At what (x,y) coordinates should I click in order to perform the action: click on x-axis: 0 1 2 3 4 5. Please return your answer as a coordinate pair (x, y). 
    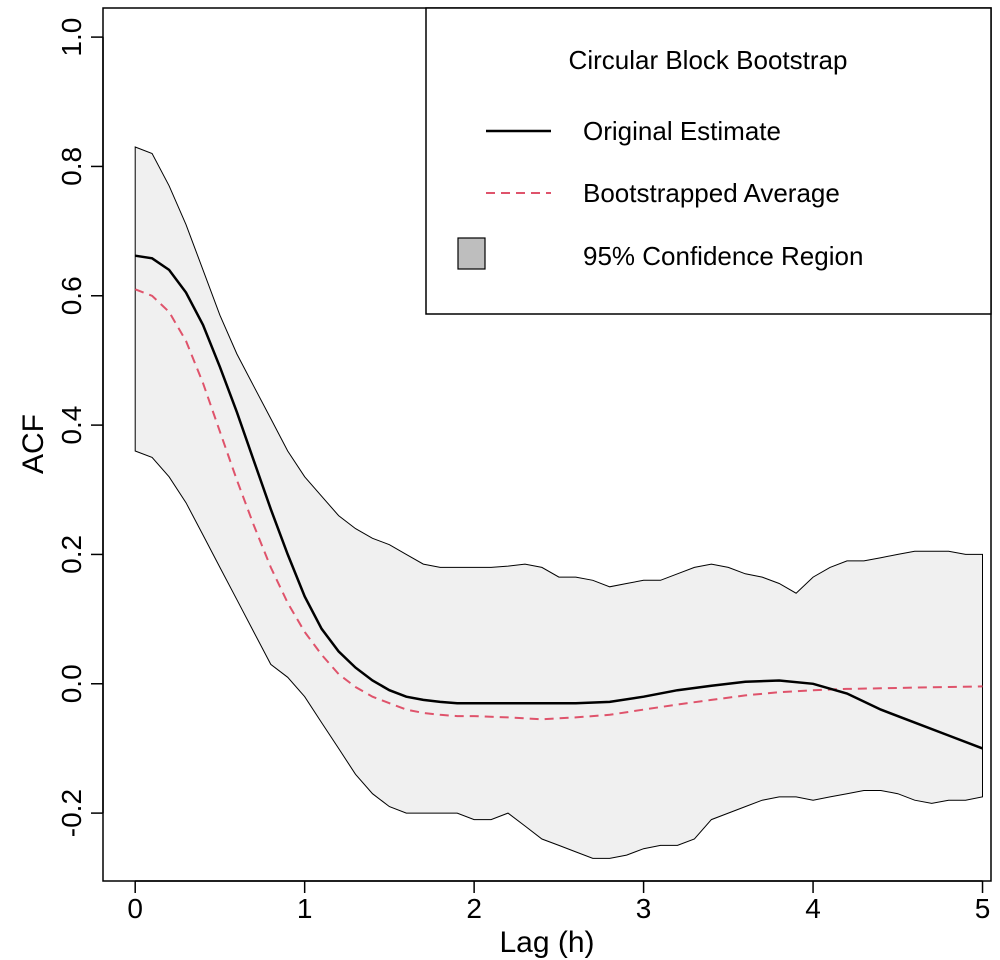
    Looking at the image, I should click on (559, 902).